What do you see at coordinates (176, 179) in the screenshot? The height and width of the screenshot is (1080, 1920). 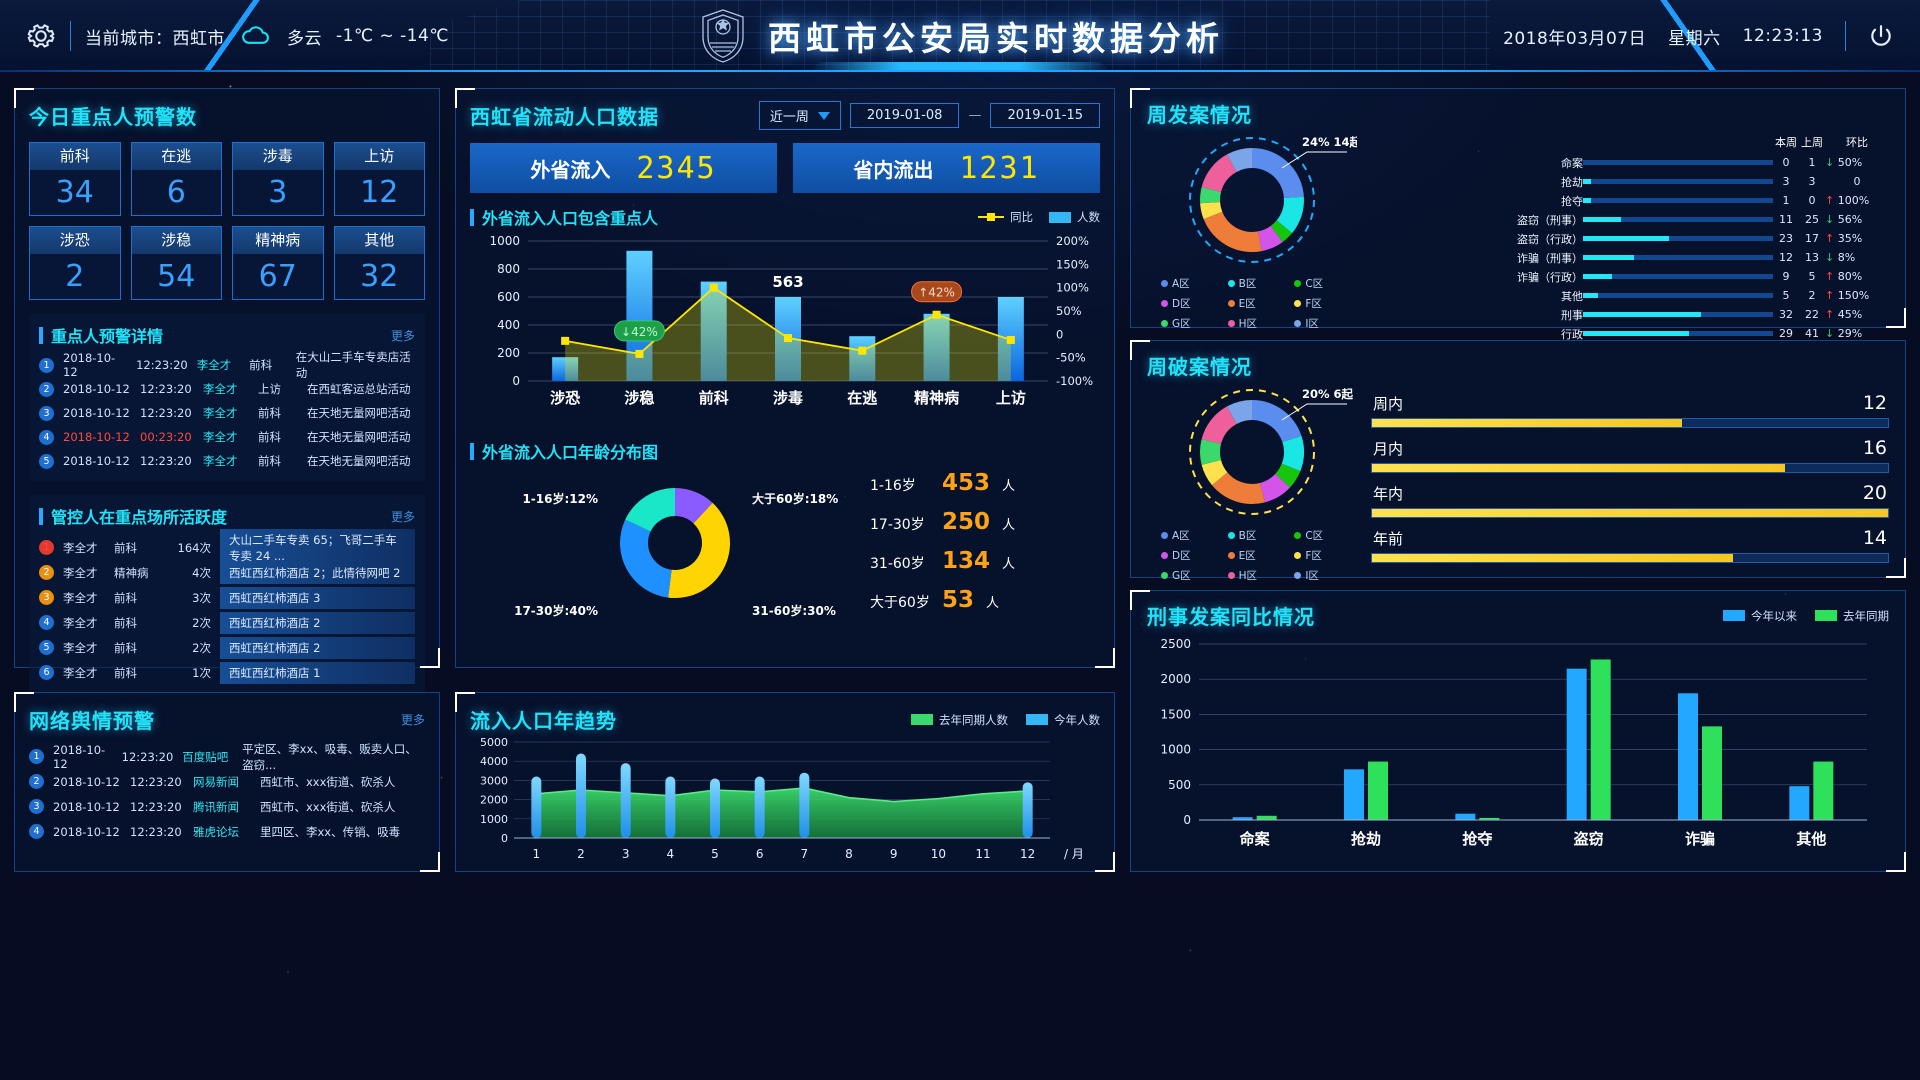 I see `stat-card-在逃: 在逃 6` at bounding box center [176, 179].